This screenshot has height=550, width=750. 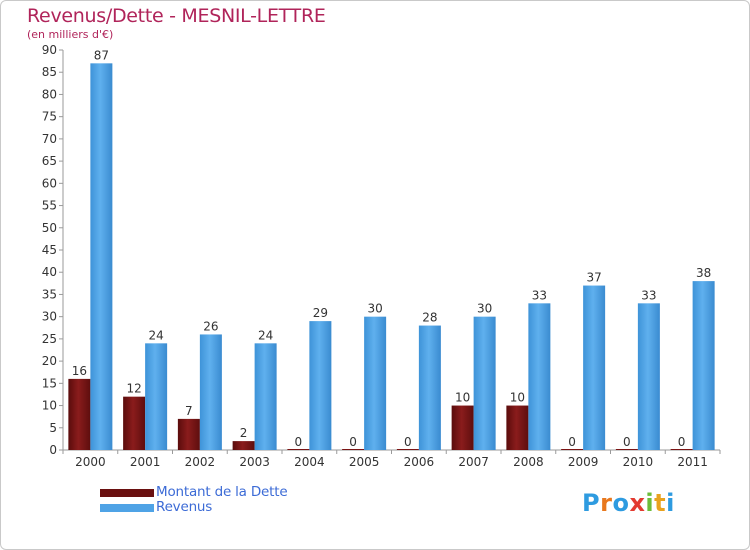 What do you see at coordinates (49, 50) in the screenshot?
I see `y-tick-label: 90` at bounding box center [49, 50].